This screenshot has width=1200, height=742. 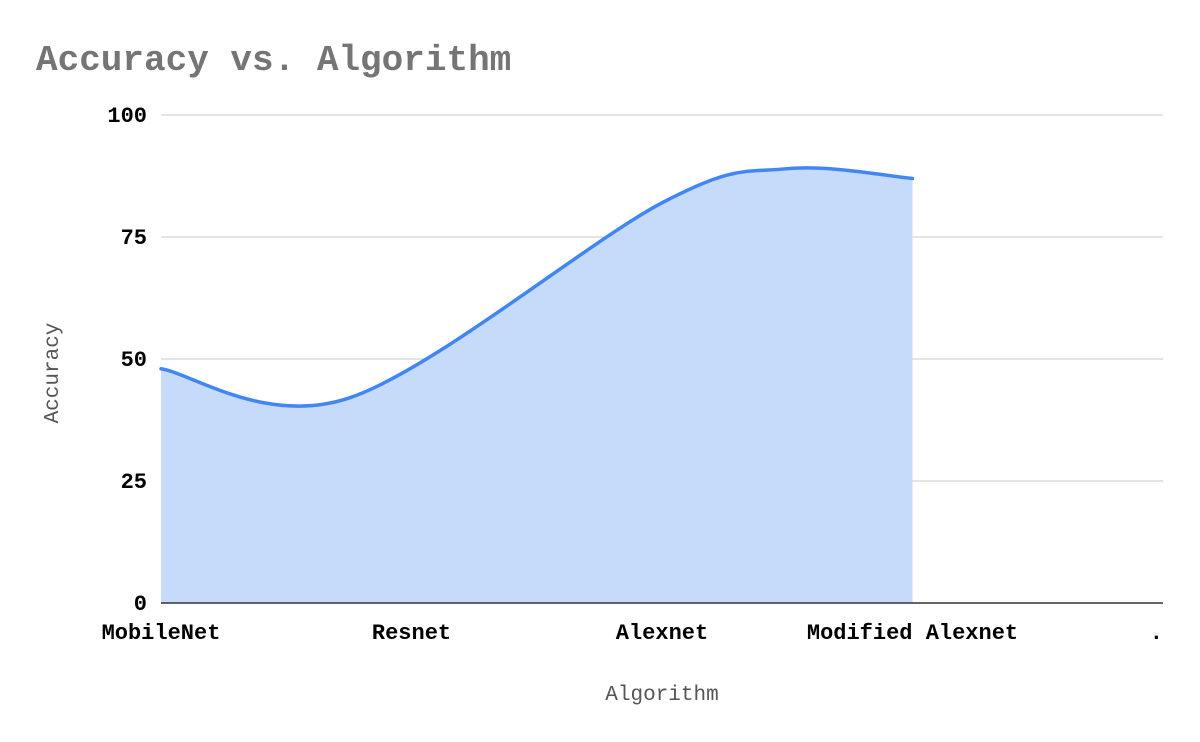 I want to click on y-axis-ticks: 0 25 50 75 100, so click(x=127, y=360).